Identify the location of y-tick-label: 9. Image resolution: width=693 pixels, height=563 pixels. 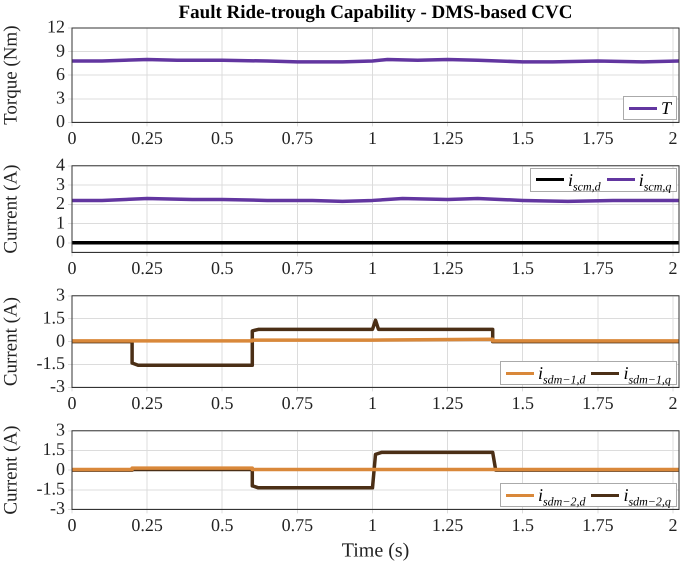
(60, 50).